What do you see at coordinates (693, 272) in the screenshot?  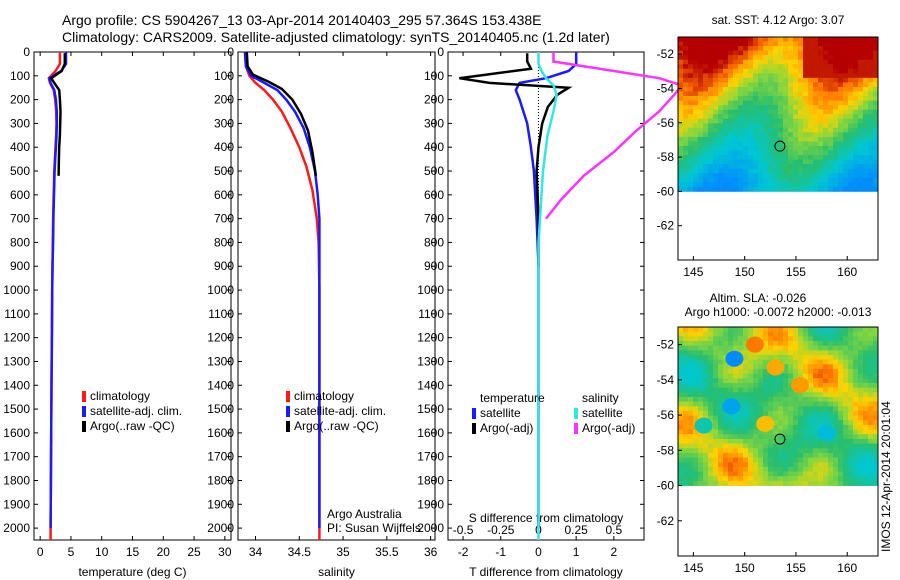 I see `x-tick-label: 145` at bounding box center [693, 272].